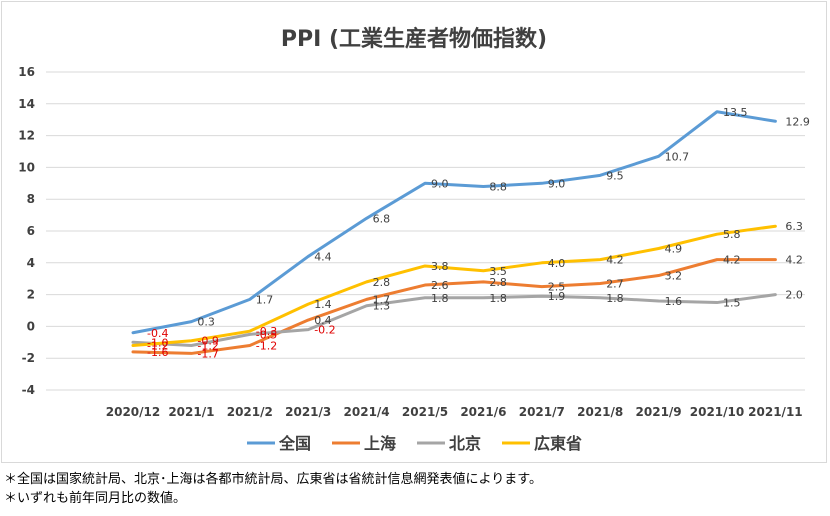  Describe the element at coordinates (674, 248) in the screenshot. I see `data-label: 4.9` at that location.